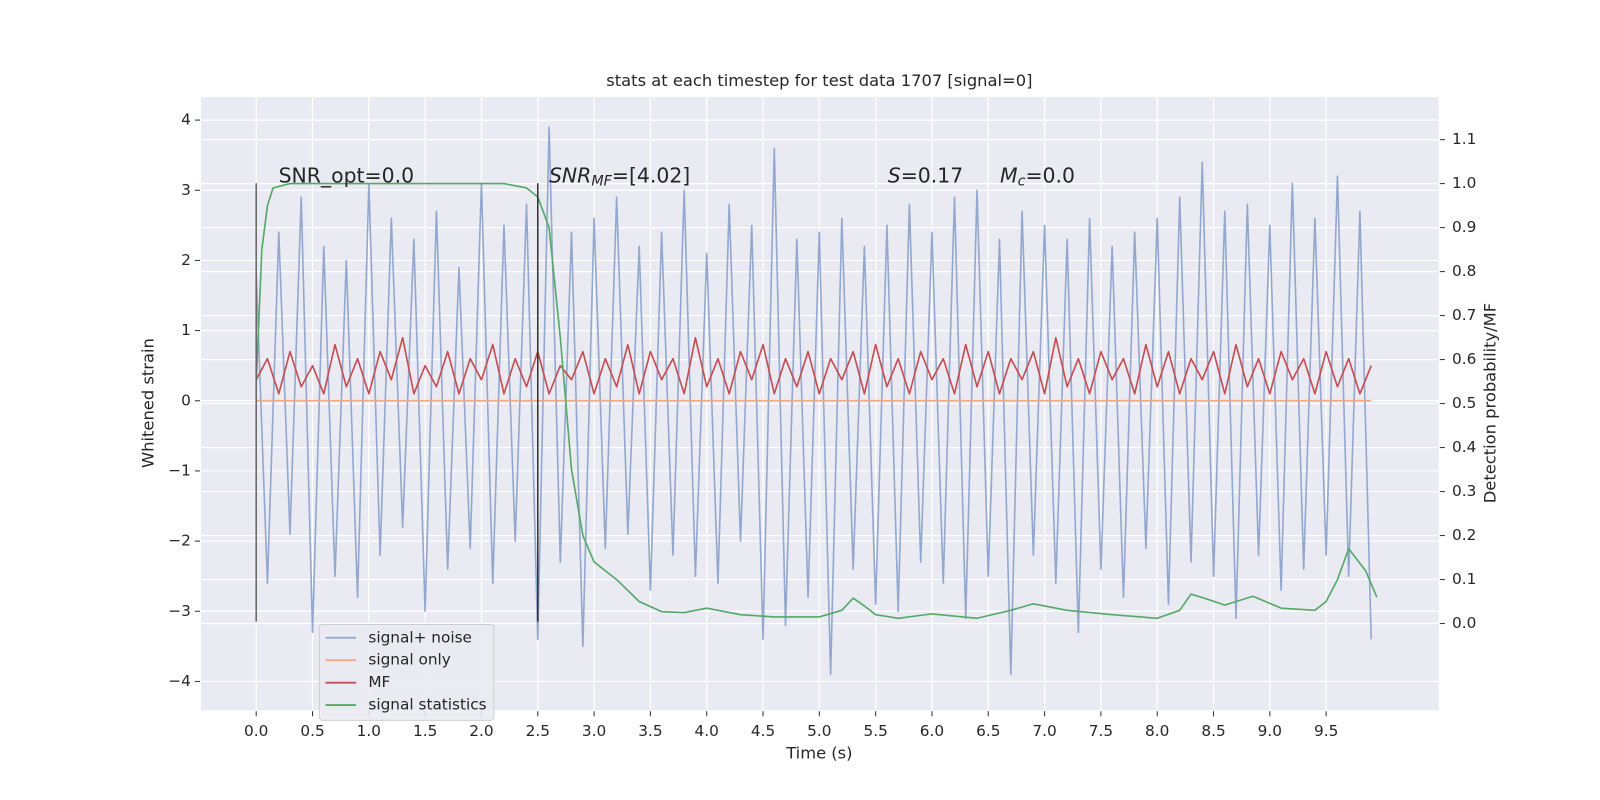 This screenshot has height=800, width=1600. I want to click on y2-tick-label: 0.8, so click(1464, 271).